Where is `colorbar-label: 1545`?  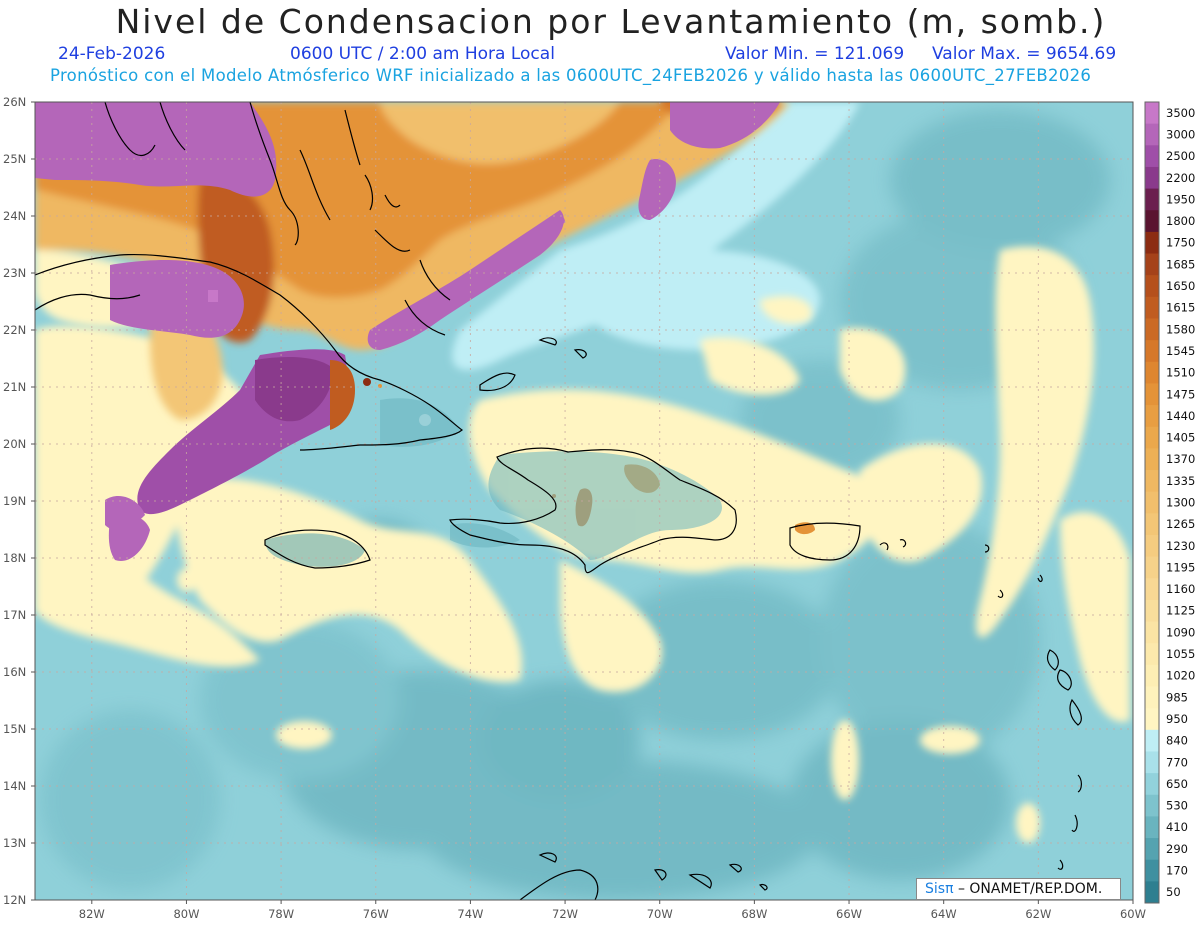 colorbar-label: 1545 is located at coordinates (1180, 351).